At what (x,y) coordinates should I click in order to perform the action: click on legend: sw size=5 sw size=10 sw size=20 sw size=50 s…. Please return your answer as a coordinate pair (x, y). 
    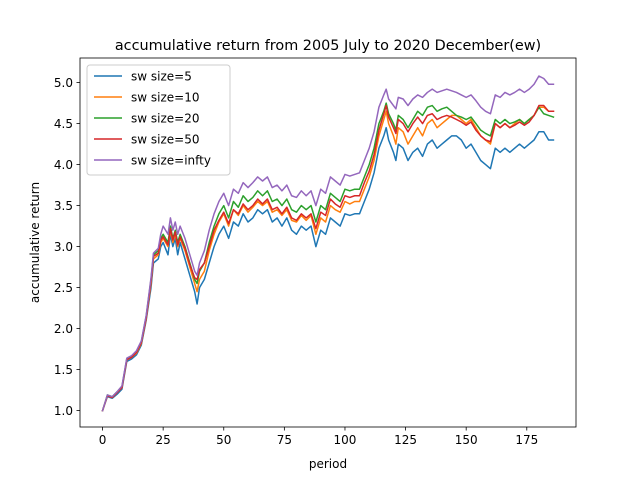
    Looking at the image, I should click on (158, 120).